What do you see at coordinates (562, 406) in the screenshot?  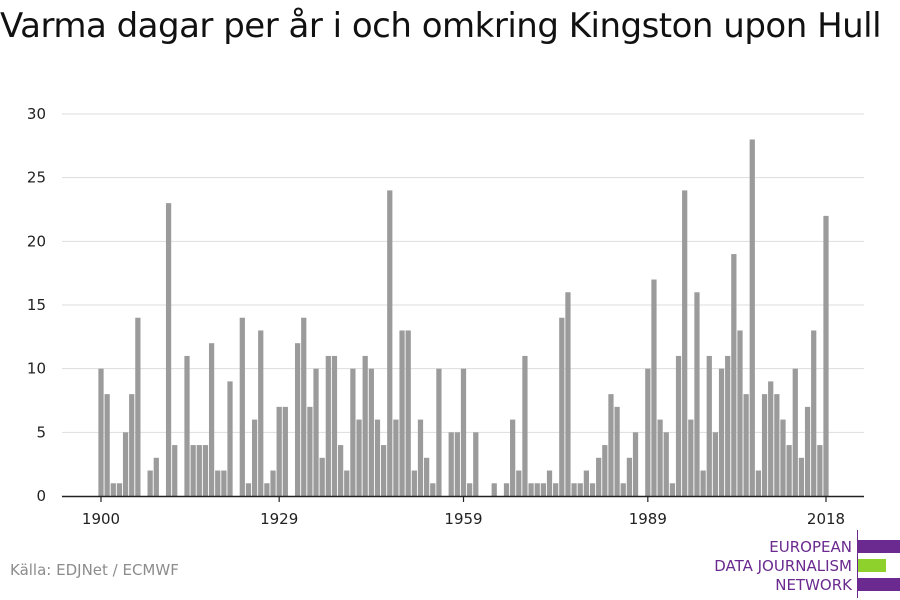 I see `bar-1975` at bounding box center [562, 406].